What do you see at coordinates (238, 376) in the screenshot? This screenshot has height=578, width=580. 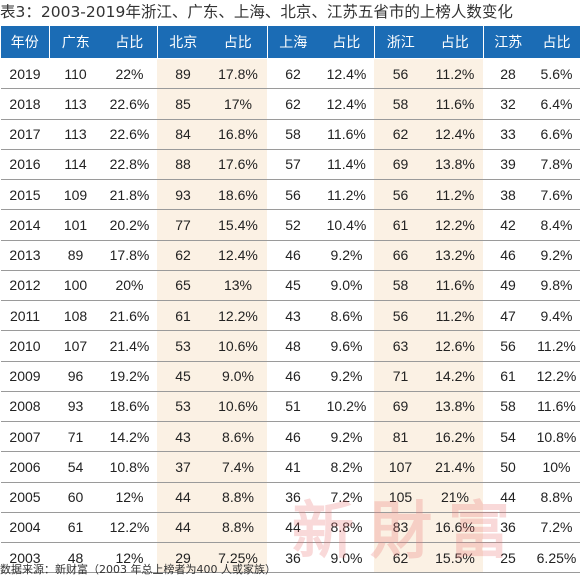 I see `table-cell: 9.0%` at bounding box center [238, 376].